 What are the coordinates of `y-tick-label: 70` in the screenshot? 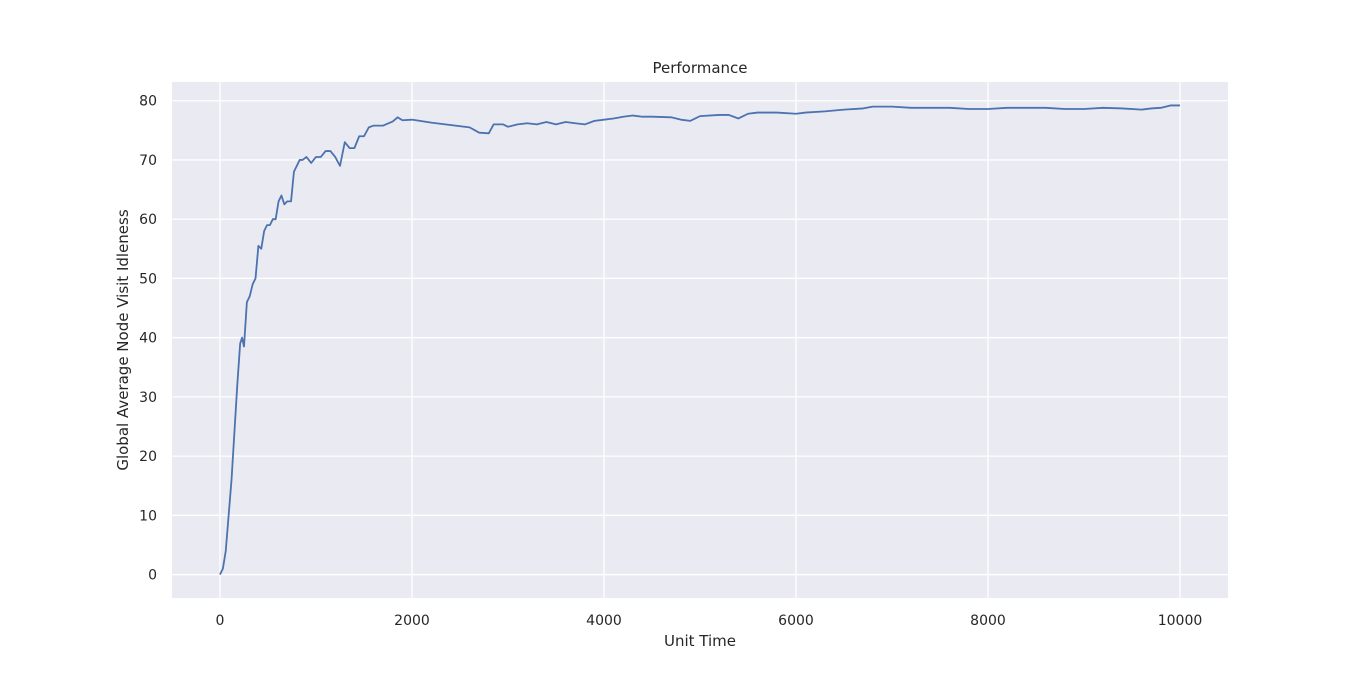 It's located at (148, 161).